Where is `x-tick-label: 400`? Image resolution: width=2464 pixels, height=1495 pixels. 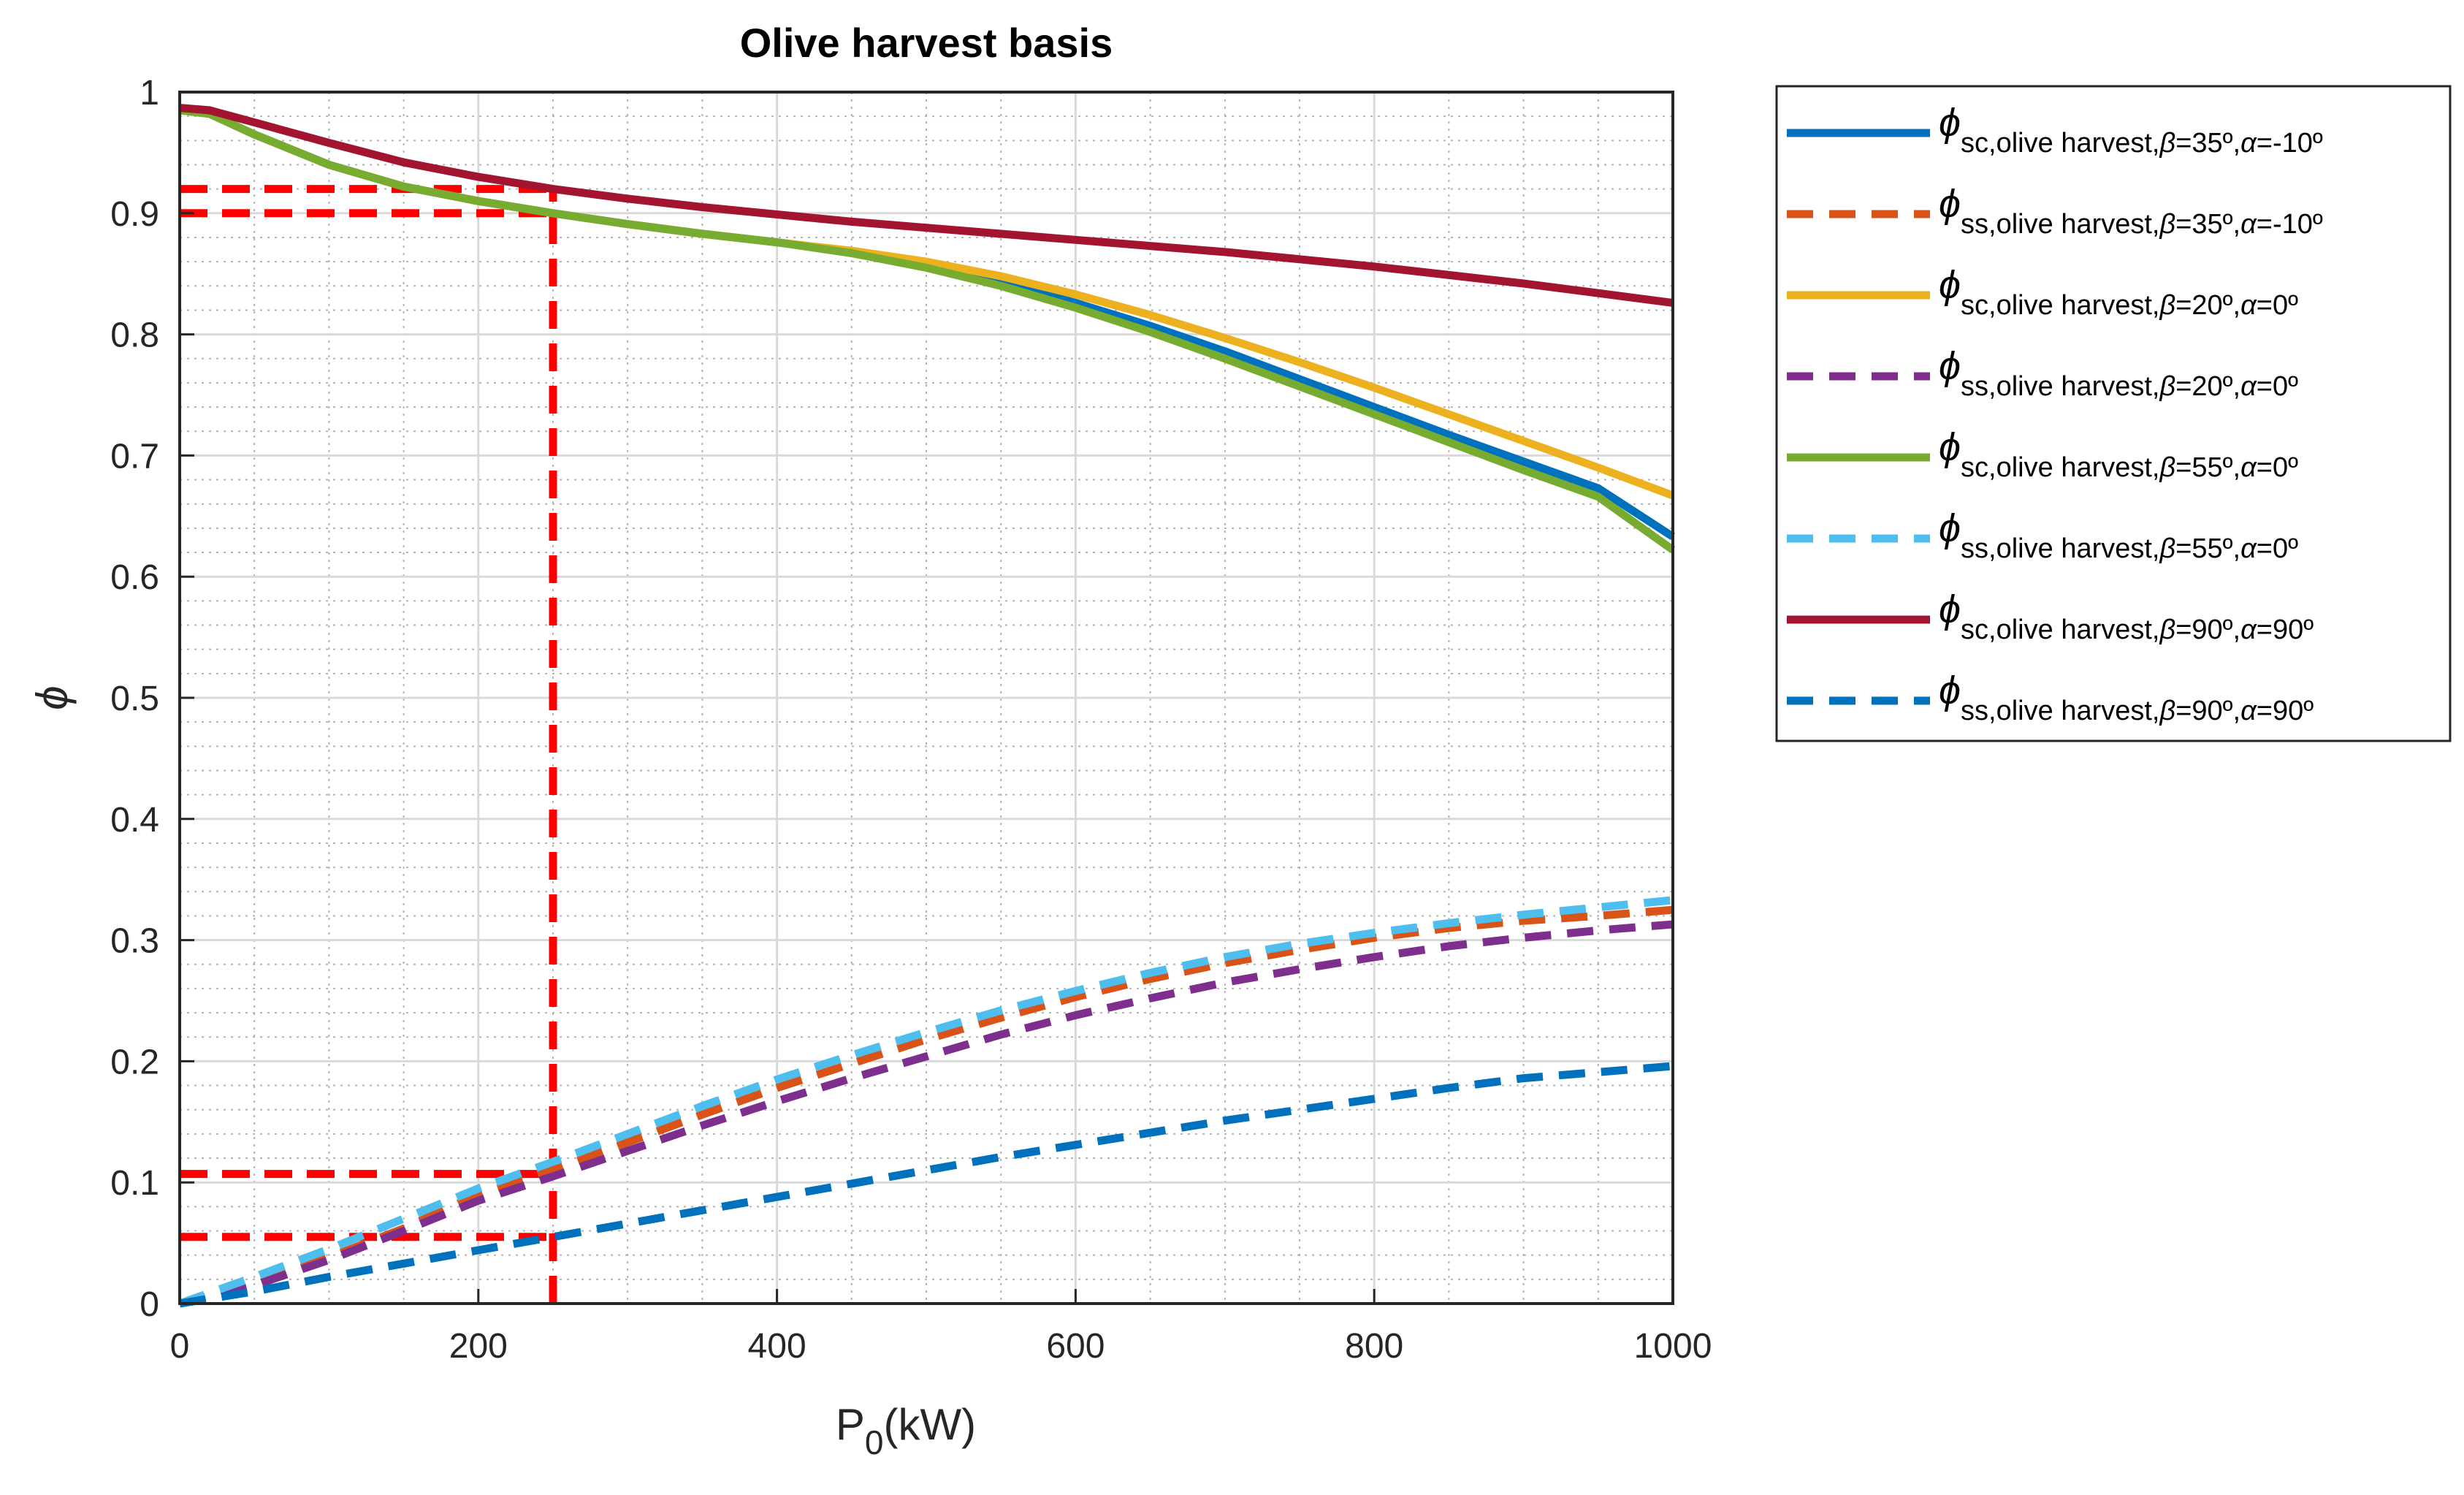 x-tick-label: 400 is located at coordinates (777, 1347).